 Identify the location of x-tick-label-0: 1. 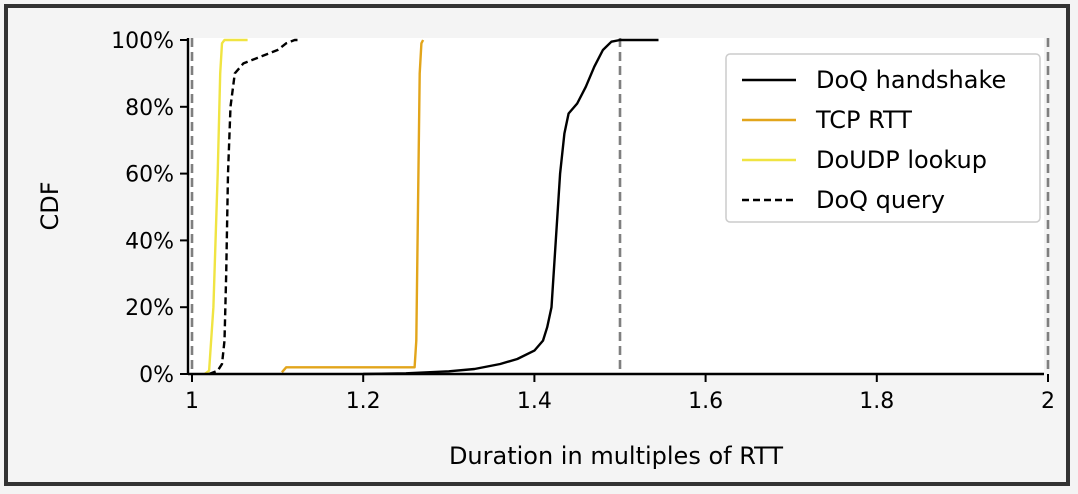
(192, 401).